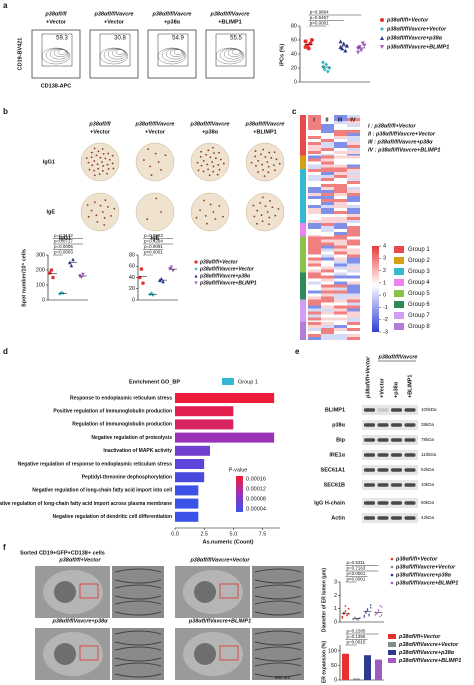  Describe the element at coordinates (204, 534) in the screenshot. I see `x-tick-label: 2.5` at that location.